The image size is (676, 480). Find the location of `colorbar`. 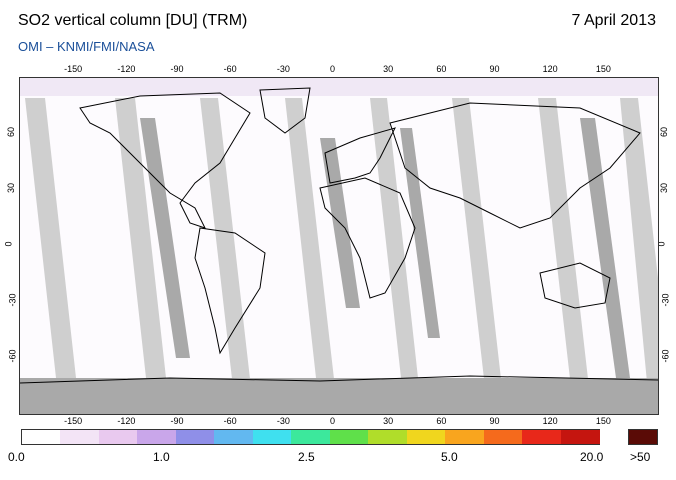

colorbar is located at coordinates (311, 437).